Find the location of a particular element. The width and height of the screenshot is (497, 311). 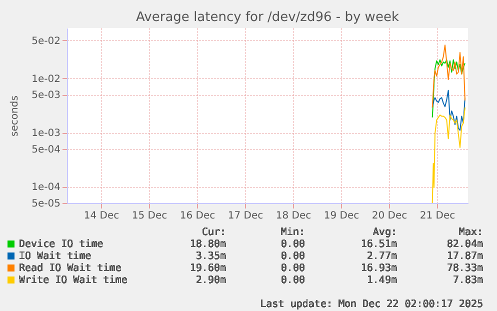

y-tick-label: 1e-02 is located at coordinates (46, 79).